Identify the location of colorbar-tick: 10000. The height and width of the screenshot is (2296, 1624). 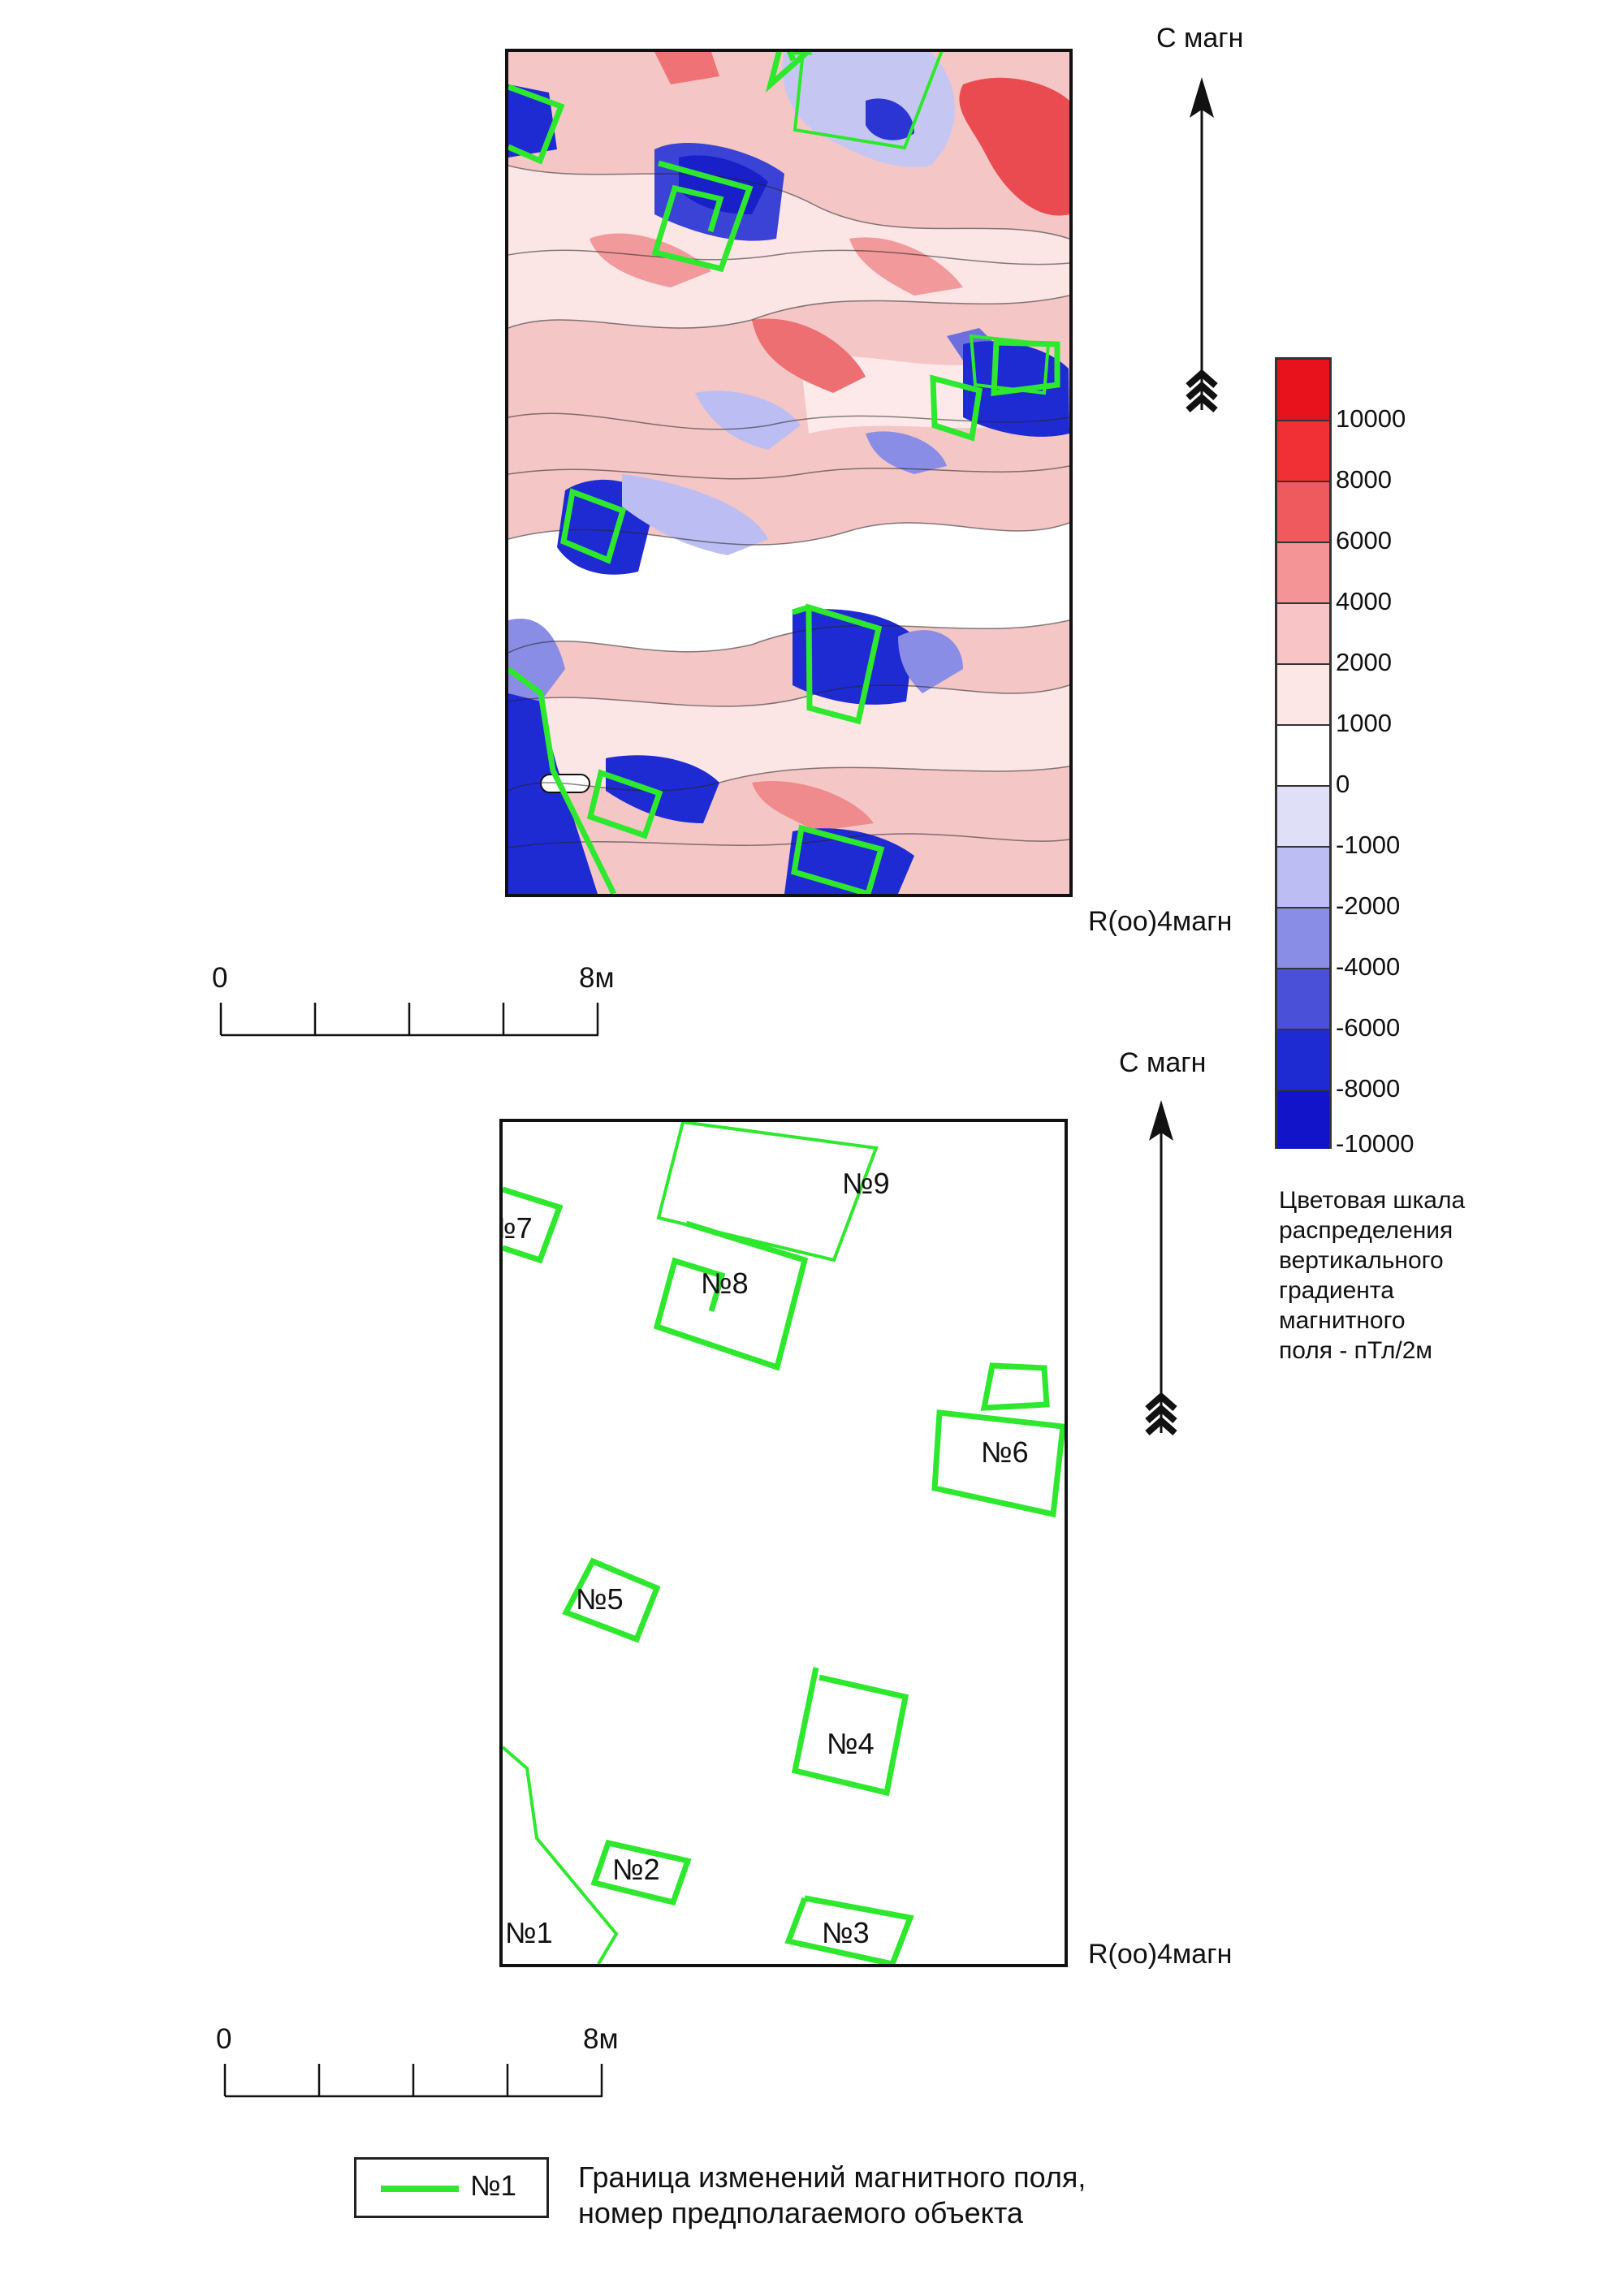
(1371, 419).